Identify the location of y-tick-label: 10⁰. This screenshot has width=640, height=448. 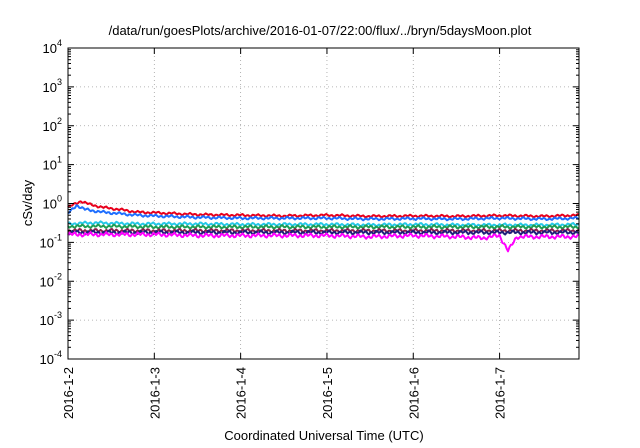
(52, 203).